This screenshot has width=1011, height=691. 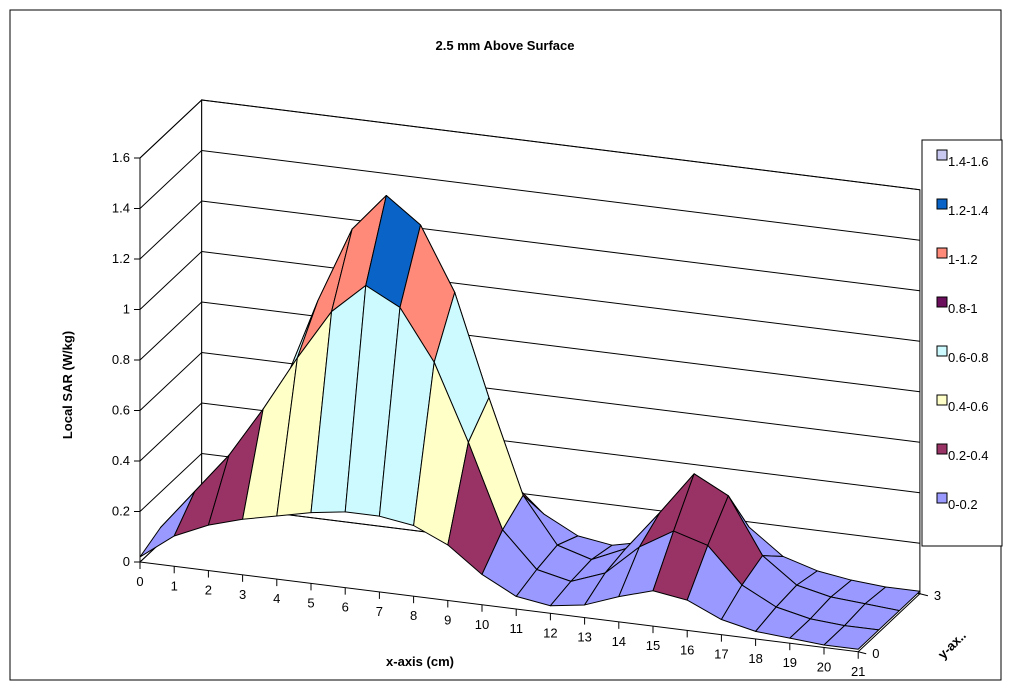 I want to click on x-tick-label: 11, so click(x=516, y=628).